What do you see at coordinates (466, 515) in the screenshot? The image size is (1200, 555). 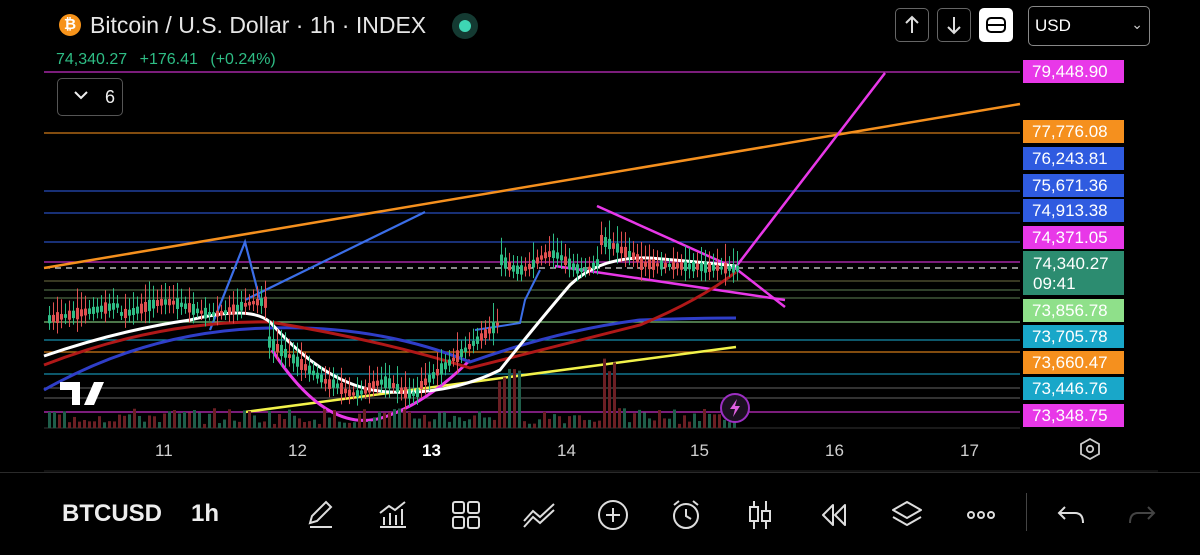 I see `layouts-grid-icon` at bounding box center [466, 515].